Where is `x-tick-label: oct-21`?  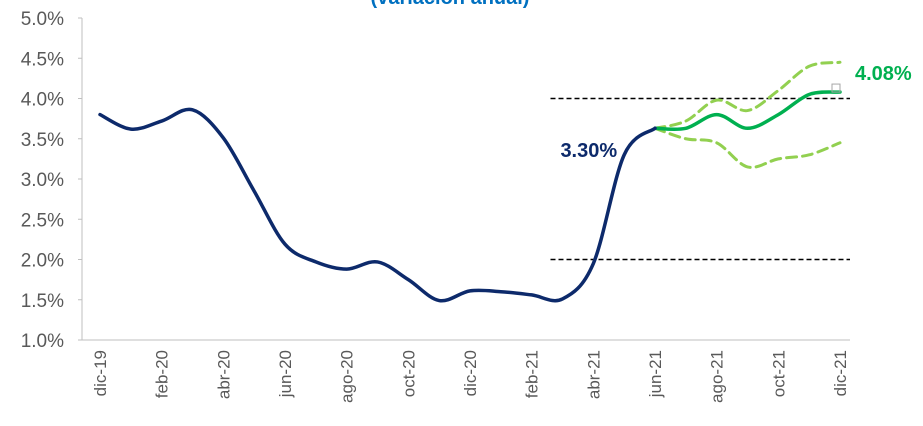
x-tick-label: oct-21 is located at coordinates (778, 373).